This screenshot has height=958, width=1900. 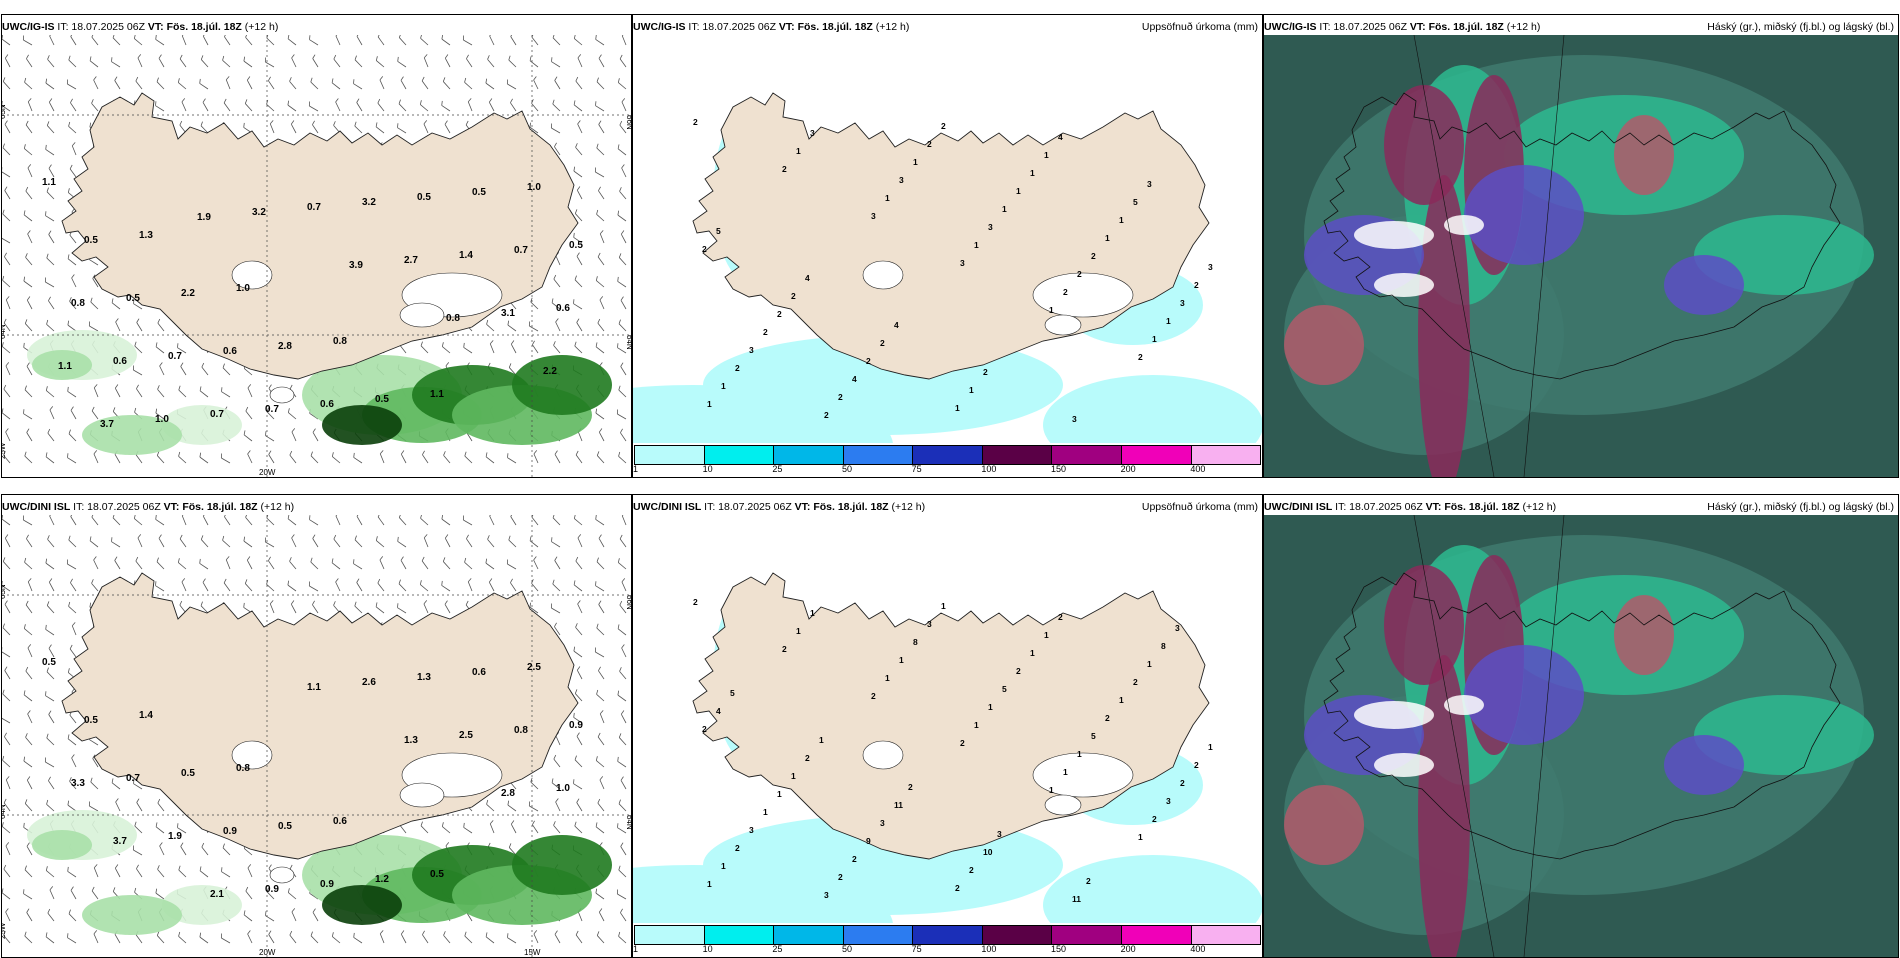 I want to click on precip-value-label: 1.0, so click(x=534, y=187).